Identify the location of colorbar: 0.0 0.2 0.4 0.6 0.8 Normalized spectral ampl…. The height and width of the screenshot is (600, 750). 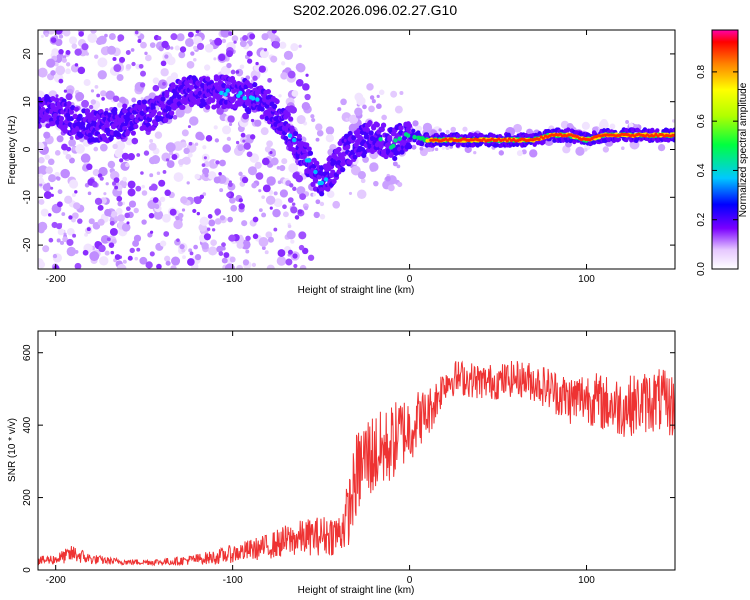
(722, 152).